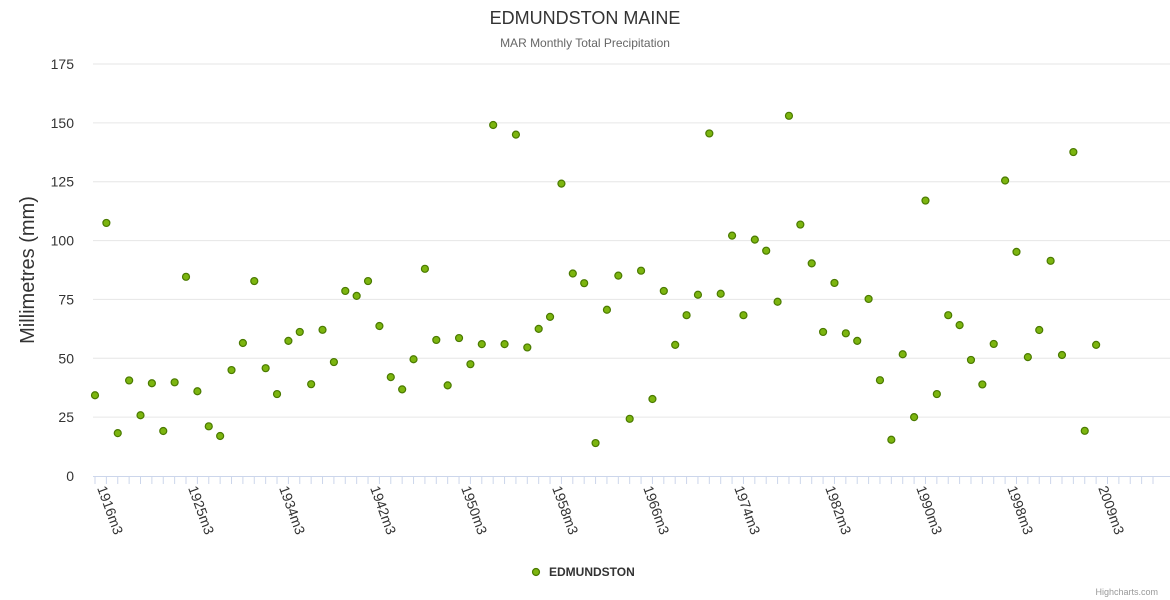 The height and width of the screenshot is (600, 1170). What do you see at coordinates (1111, 510) in the screenshot?
I see `x-tick-label: 2009m3` at bounding box center [1111, 510].